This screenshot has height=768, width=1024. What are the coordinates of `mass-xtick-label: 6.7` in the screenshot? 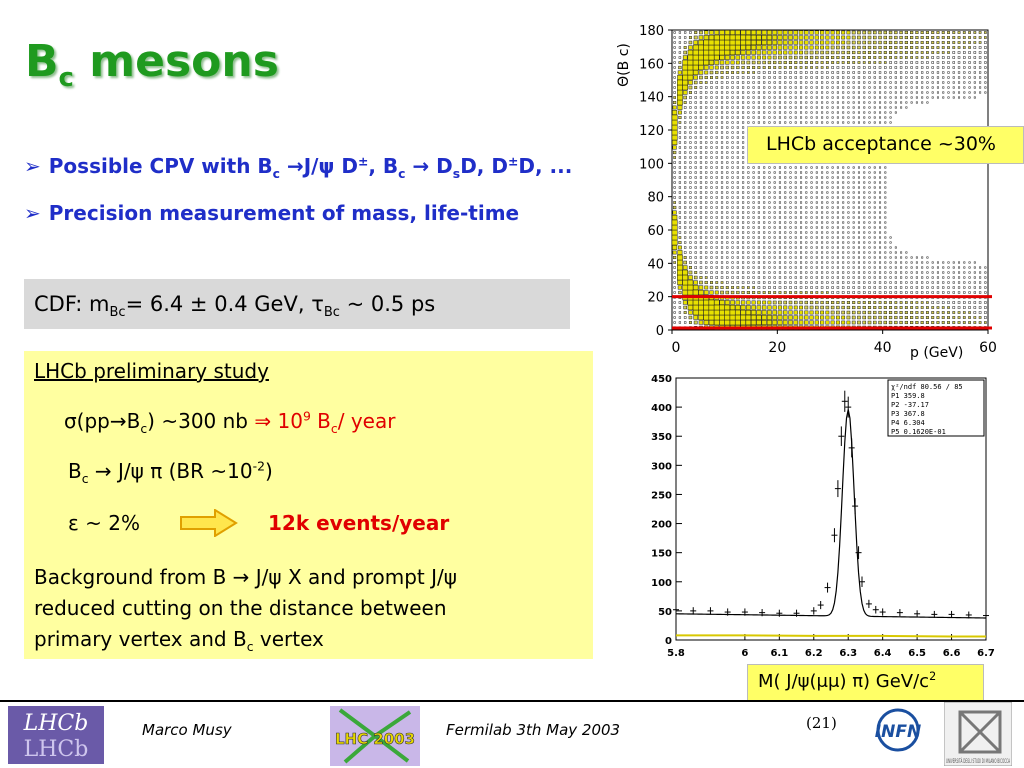 It's located at (986, 653).